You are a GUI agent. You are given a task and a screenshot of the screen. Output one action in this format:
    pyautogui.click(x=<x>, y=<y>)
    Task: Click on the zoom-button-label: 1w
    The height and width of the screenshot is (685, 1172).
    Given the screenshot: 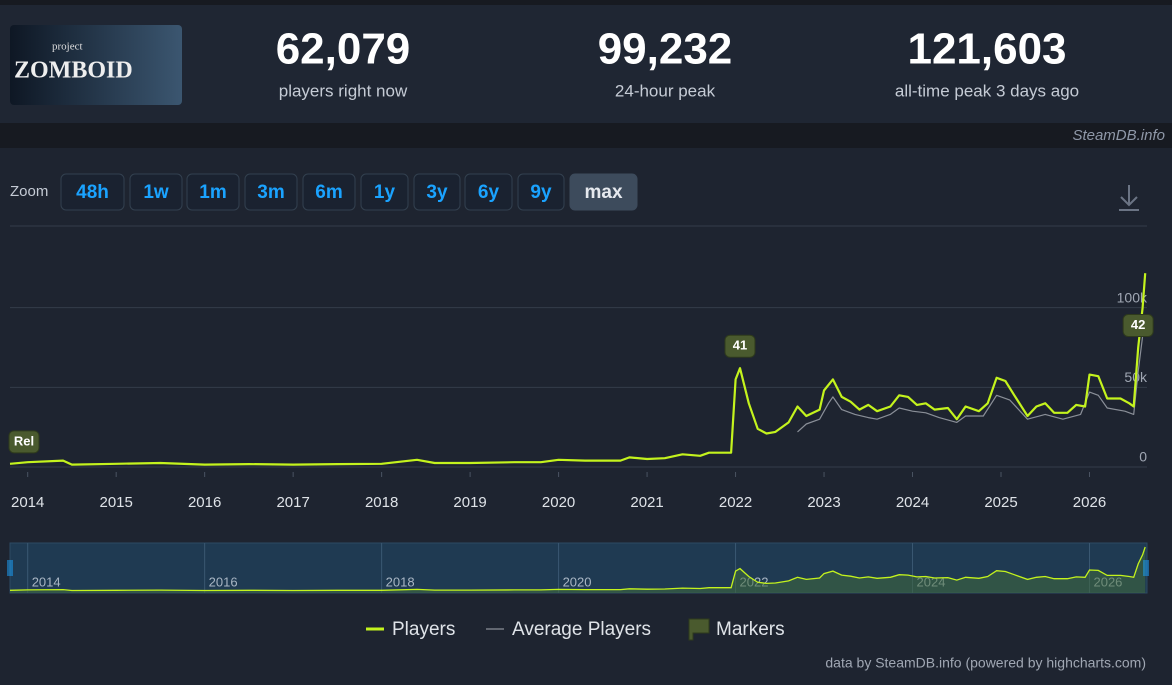 What is the action you would take?
    pyautogui.click(x=156, y=192)
    